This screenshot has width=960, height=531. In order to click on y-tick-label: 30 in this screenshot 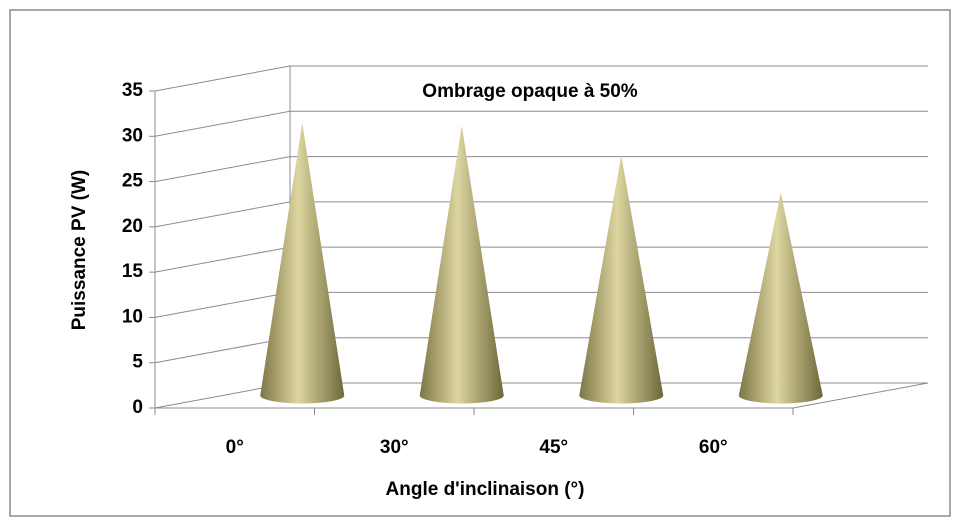, I will do `click(132, 135)`.